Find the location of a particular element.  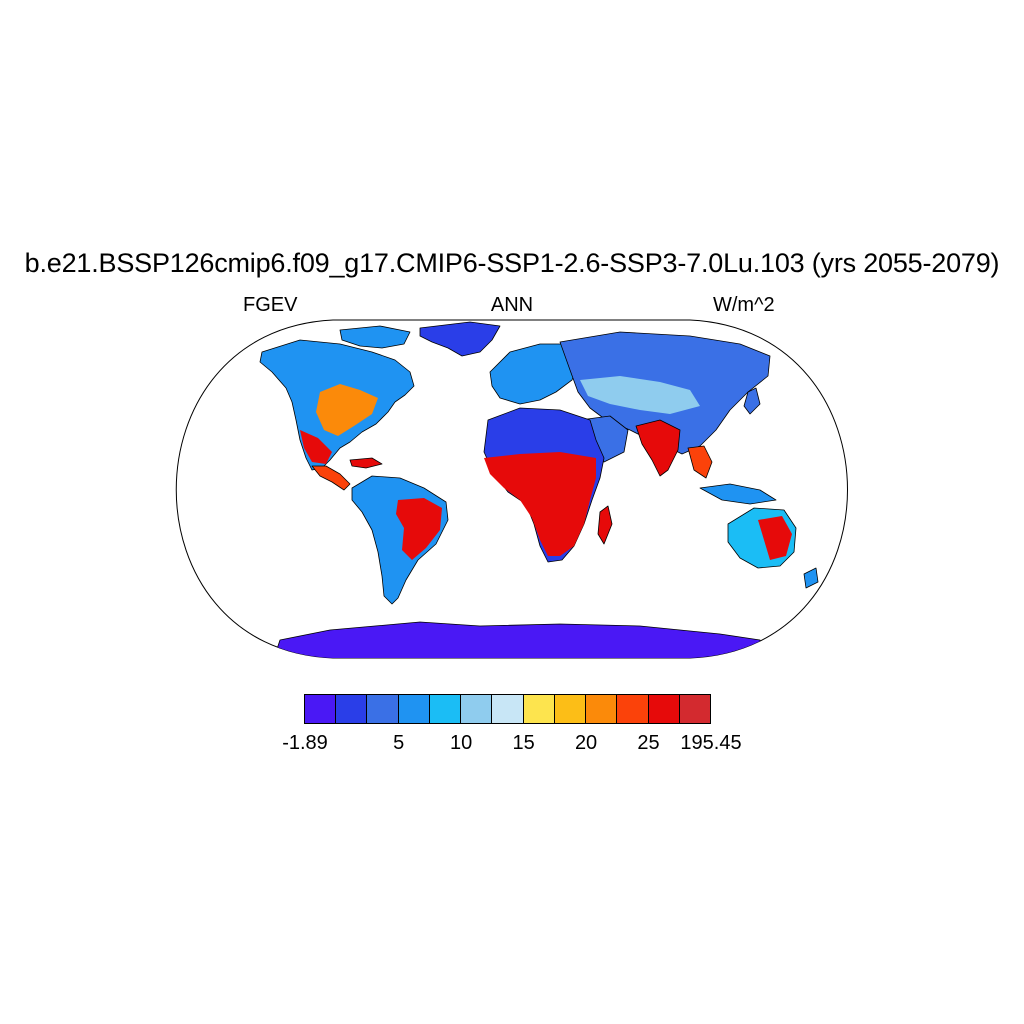

arctic-islands is located at coordinates (375, 337).